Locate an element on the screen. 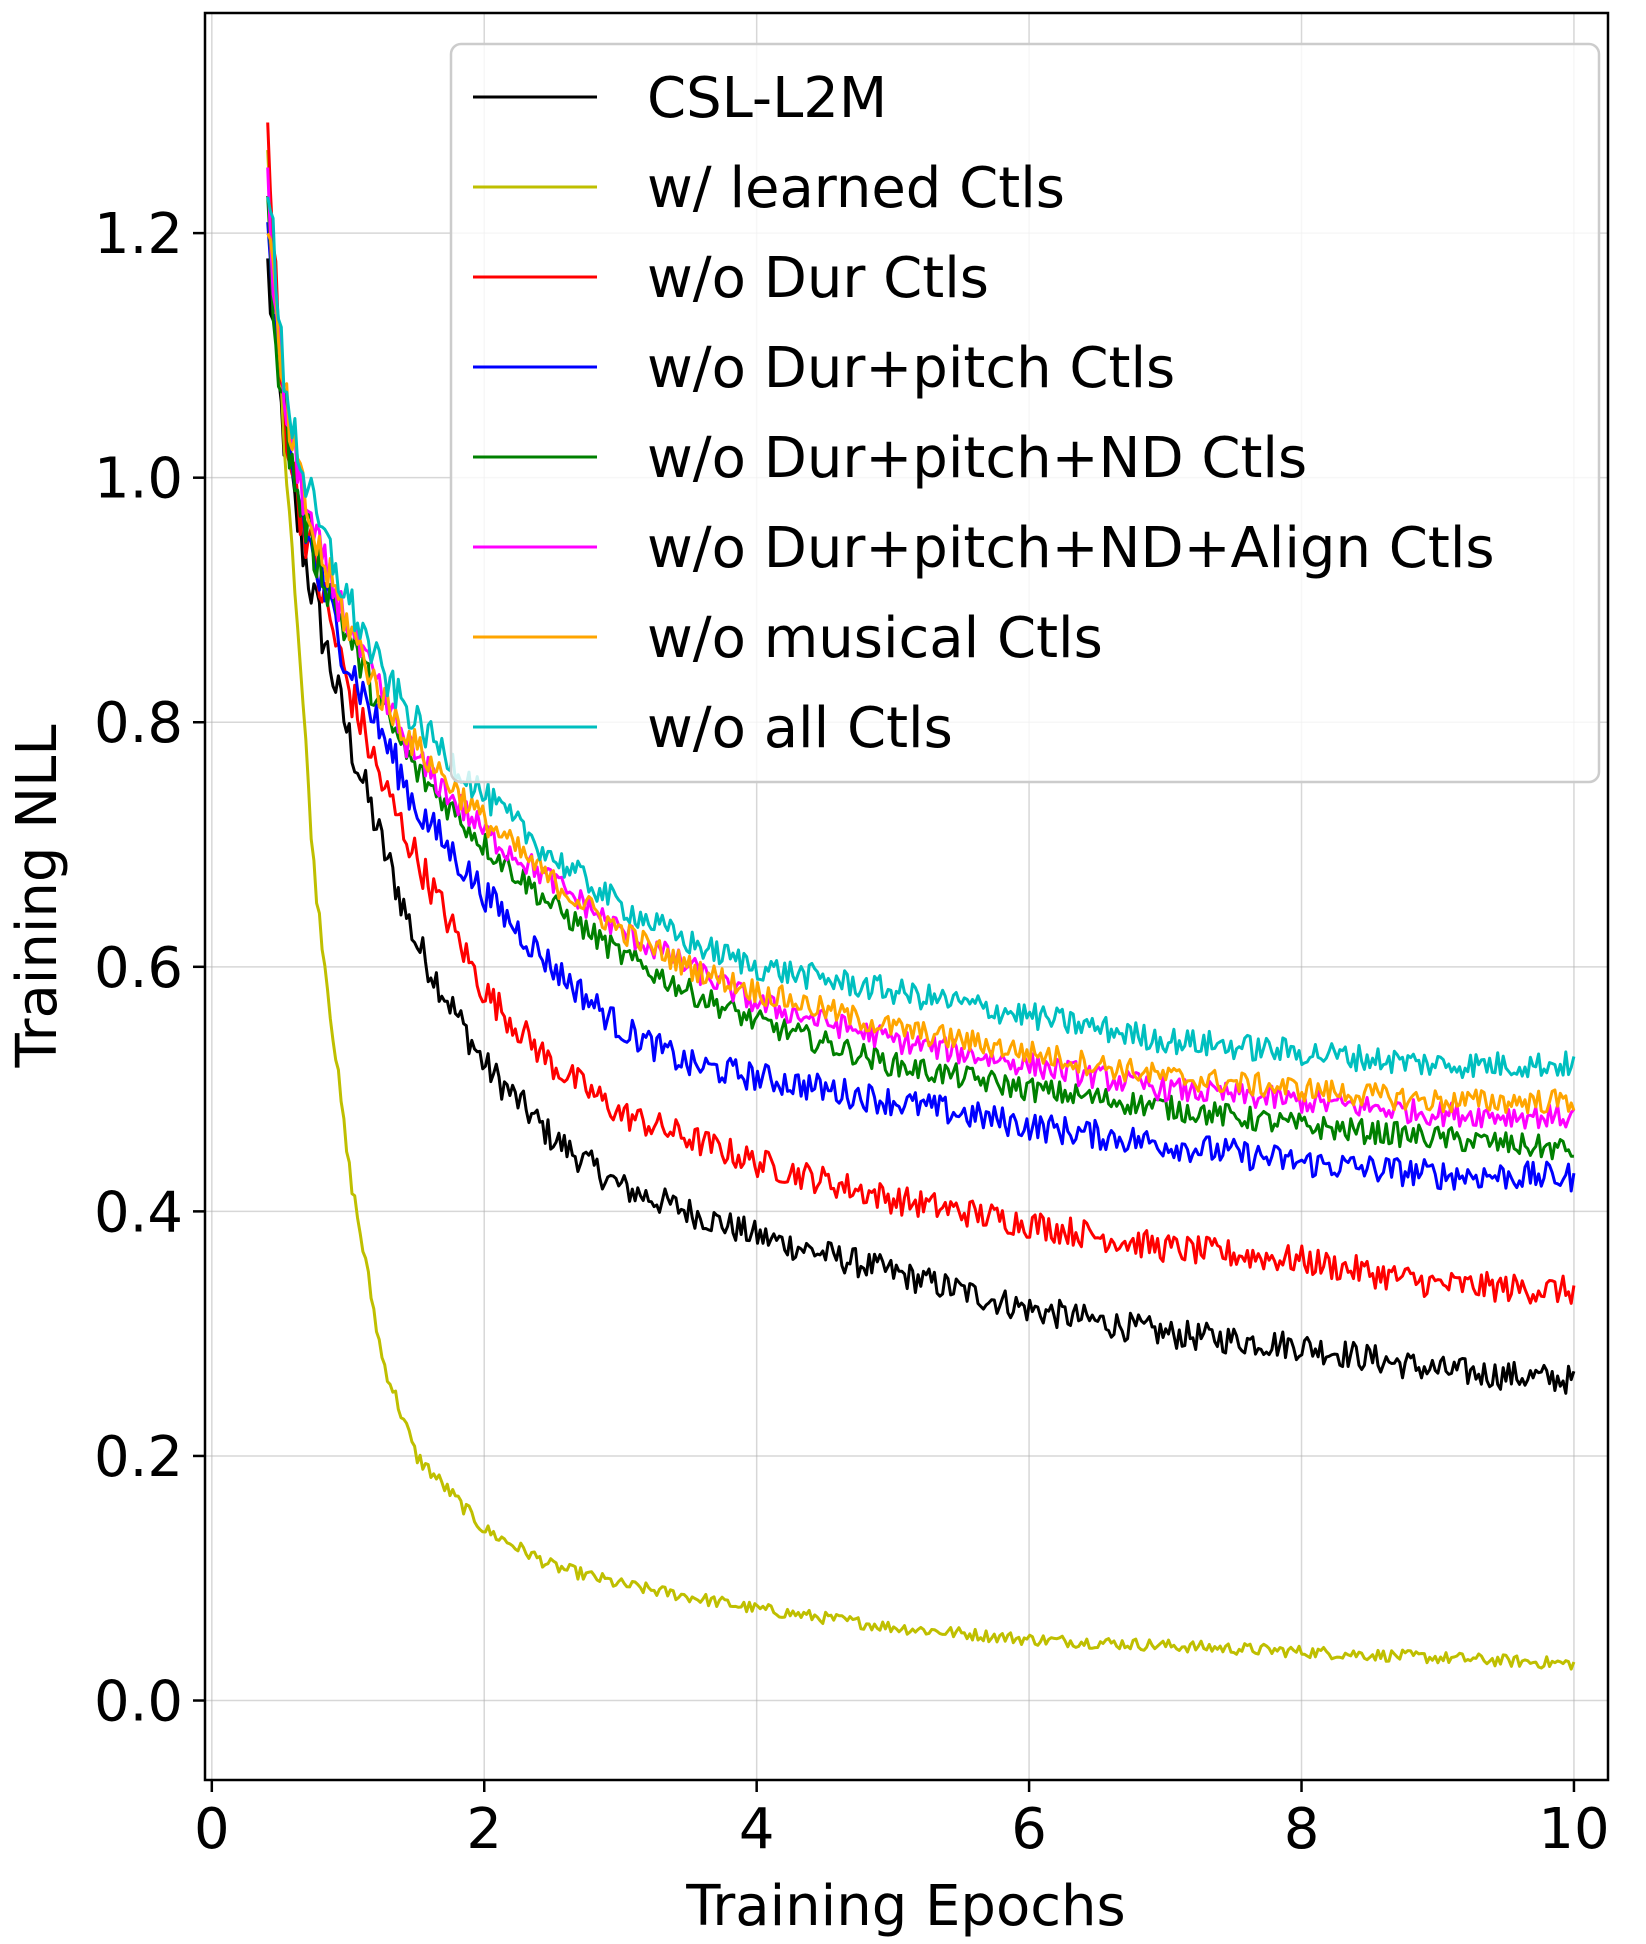 The width and height of the screenshot is (1646, 1944). x-tick-label: 2 is located at coordinates (484, 1829).